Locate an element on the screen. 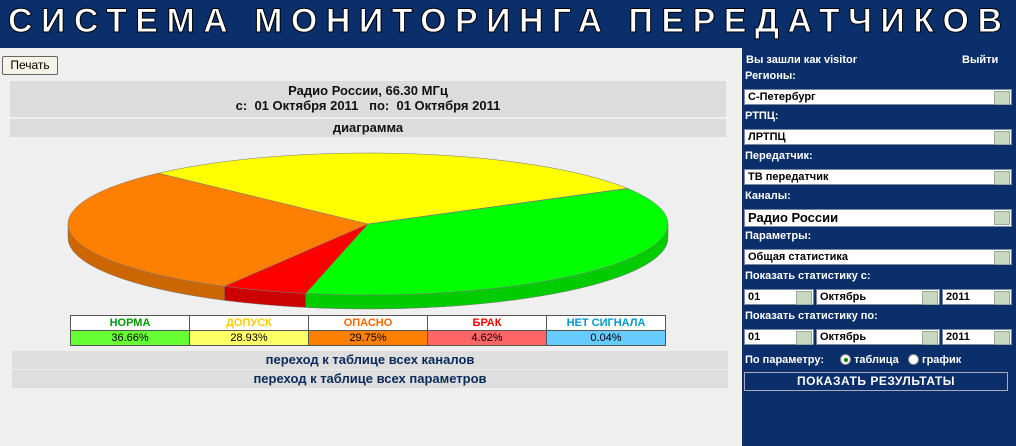  field-label: Каналы: is located at coordinates (768, 196).